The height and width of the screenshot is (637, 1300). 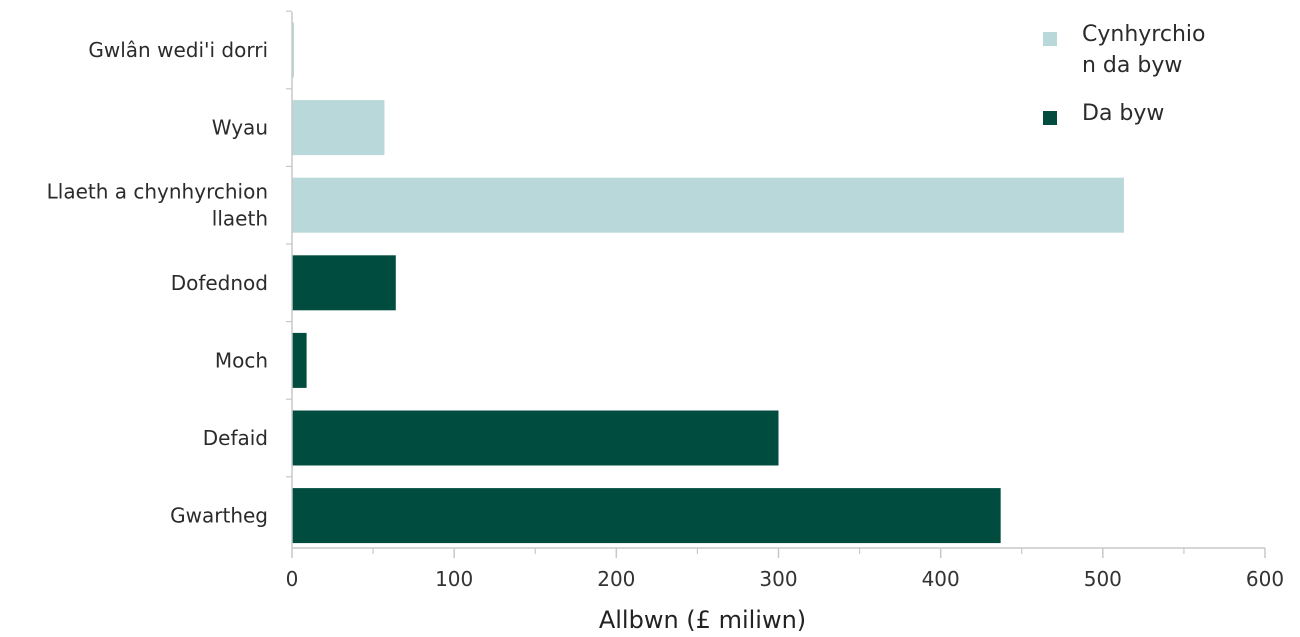 I want to click on category-label-line: Moch, so click(x=241, y=360).